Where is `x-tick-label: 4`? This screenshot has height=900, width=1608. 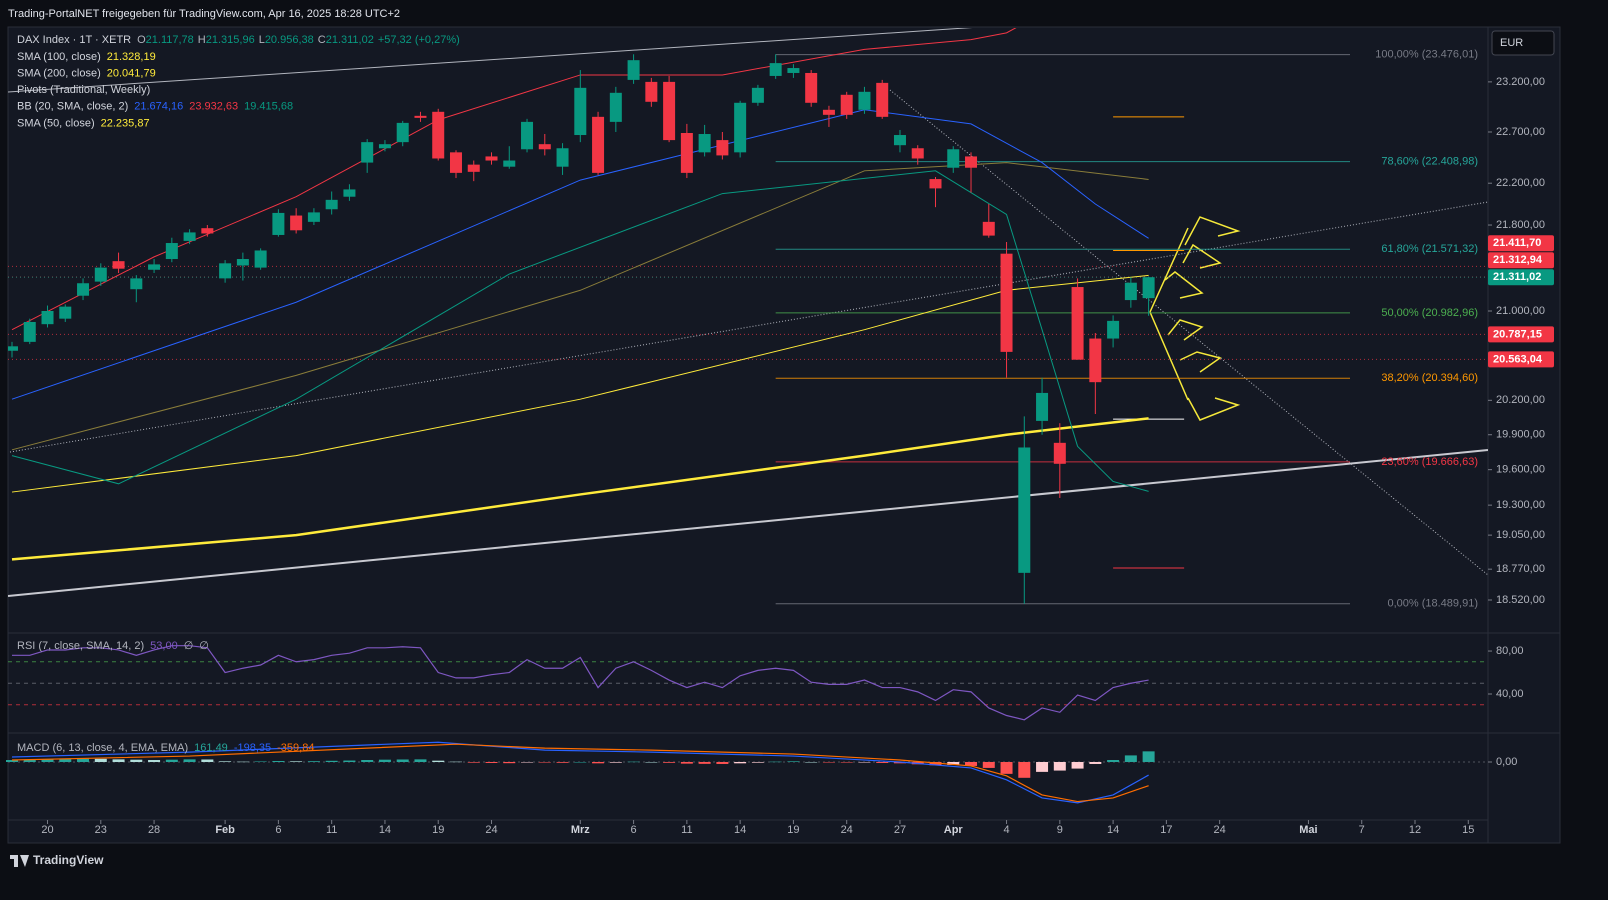 x-tick-label: 4 is located at coordinates (1006, 830).